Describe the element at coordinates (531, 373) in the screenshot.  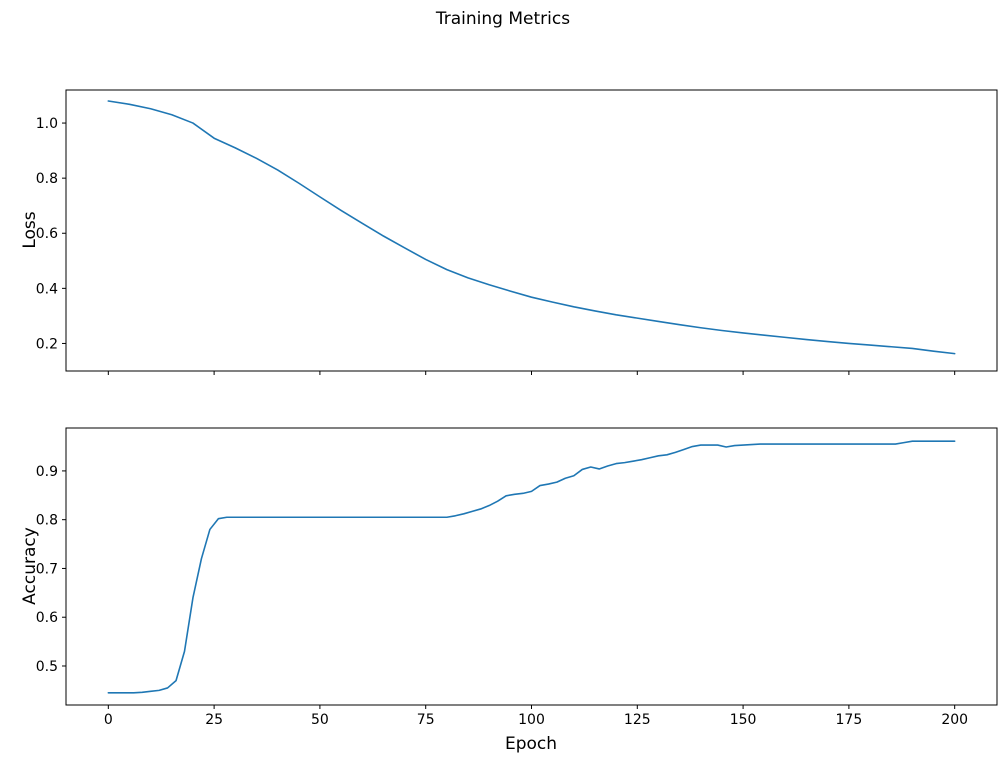
I see `x-axis-ticks` at that location.